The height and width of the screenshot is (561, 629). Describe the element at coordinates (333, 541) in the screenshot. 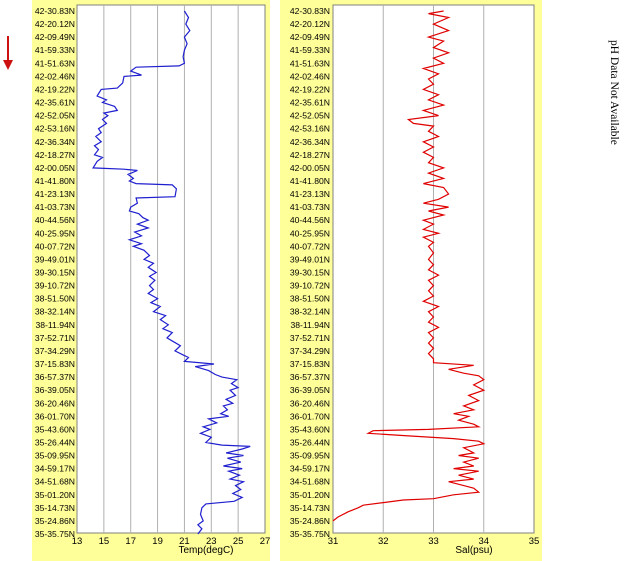

I see `x-tick-label: 31` at that location.